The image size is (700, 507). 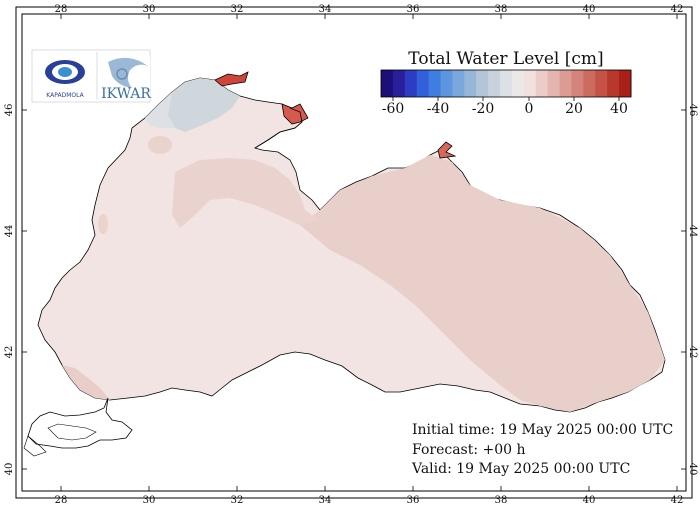 I want to click on colorbar-tick-label: -60, so click(x=393, y=109).